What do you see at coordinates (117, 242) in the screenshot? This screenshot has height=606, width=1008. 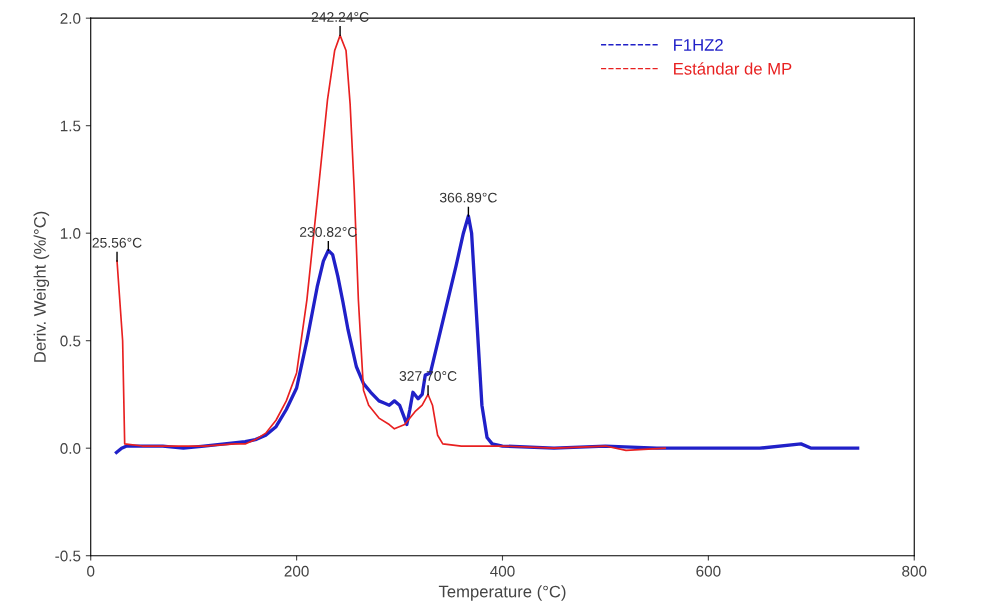 I see `annotation: 25.56°C` at bounding box center [117, 242].